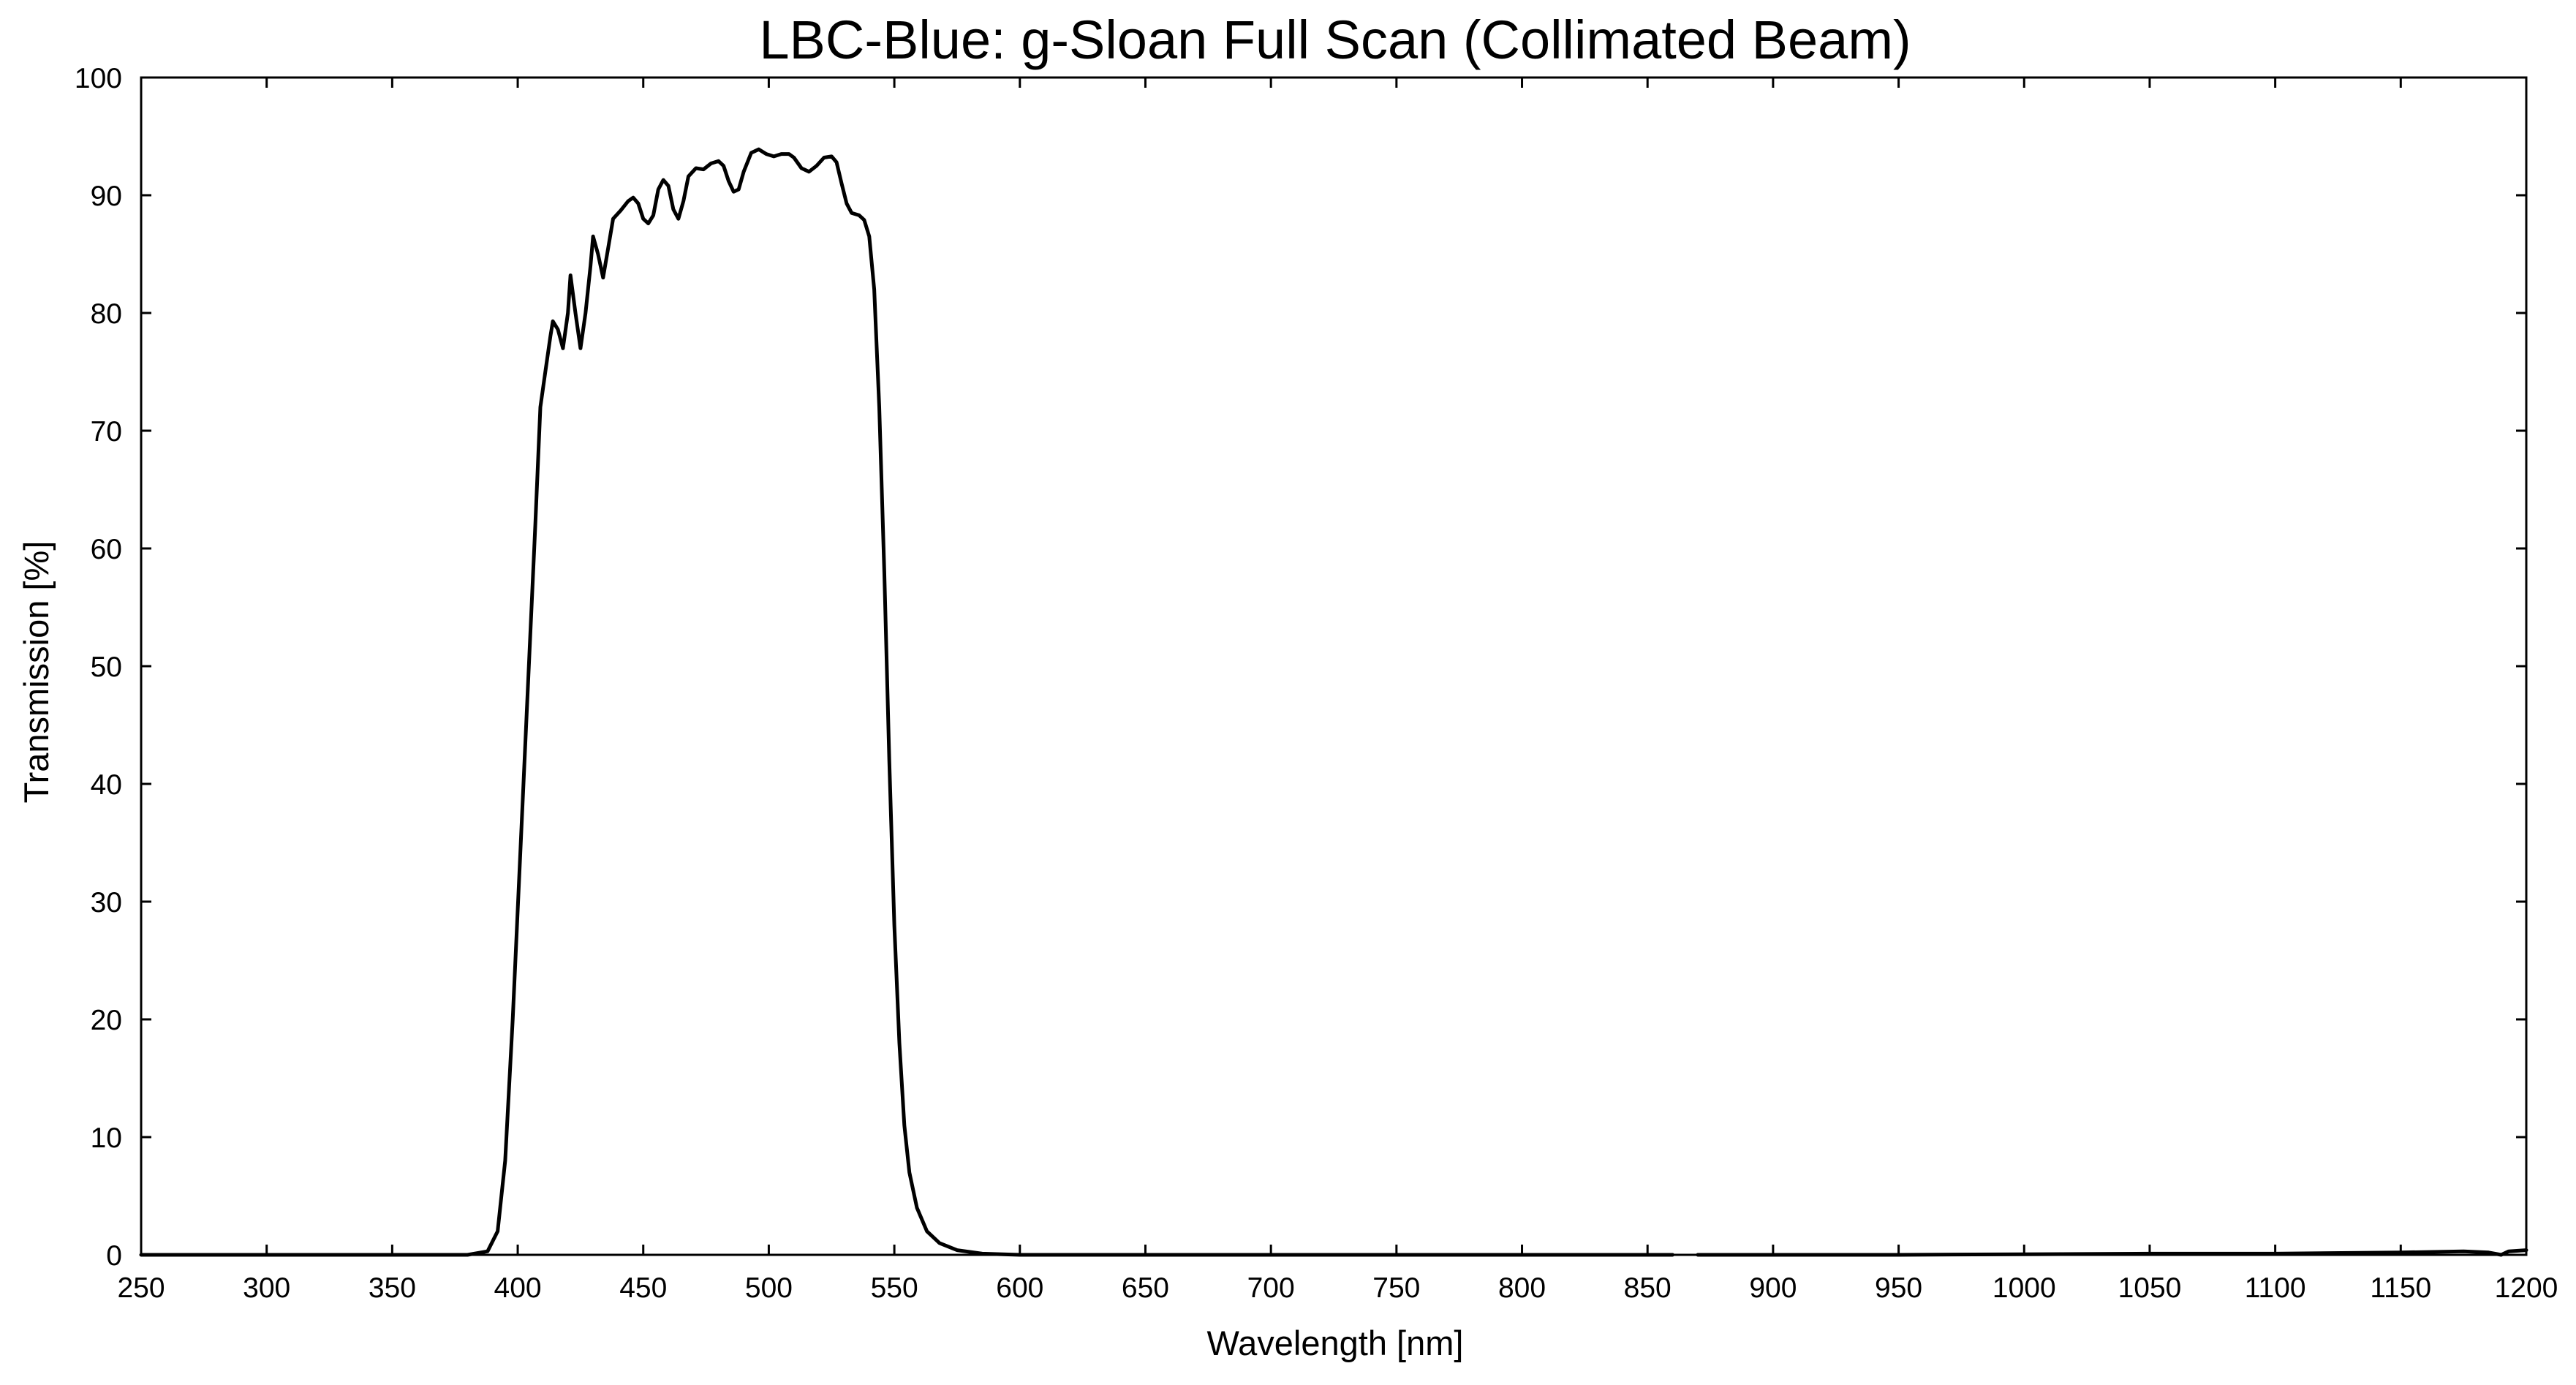 Image resolution: width=2576 pixels, height=1385 pixels. What do you see at coordinates (266, 1288) in the screenshot?
I see `x-tick-label: 300` at bounding box center [266, 1288].